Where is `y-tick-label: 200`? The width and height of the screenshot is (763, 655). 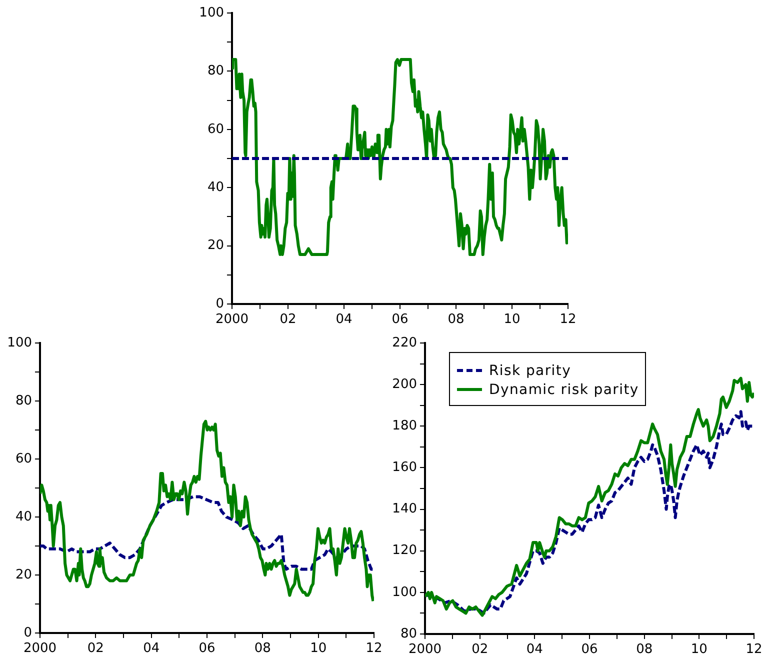
y-tick-label: 200 is located at coordinates (404, 384).